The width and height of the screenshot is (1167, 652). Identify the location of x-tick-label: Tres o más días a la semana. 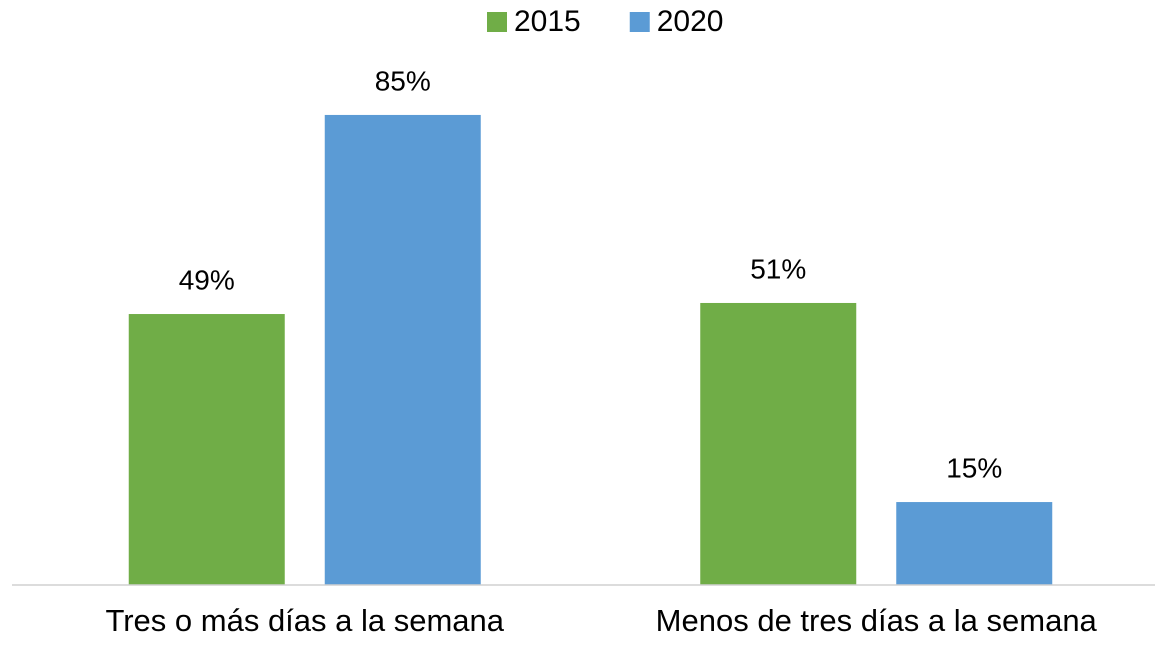
(304, 620).